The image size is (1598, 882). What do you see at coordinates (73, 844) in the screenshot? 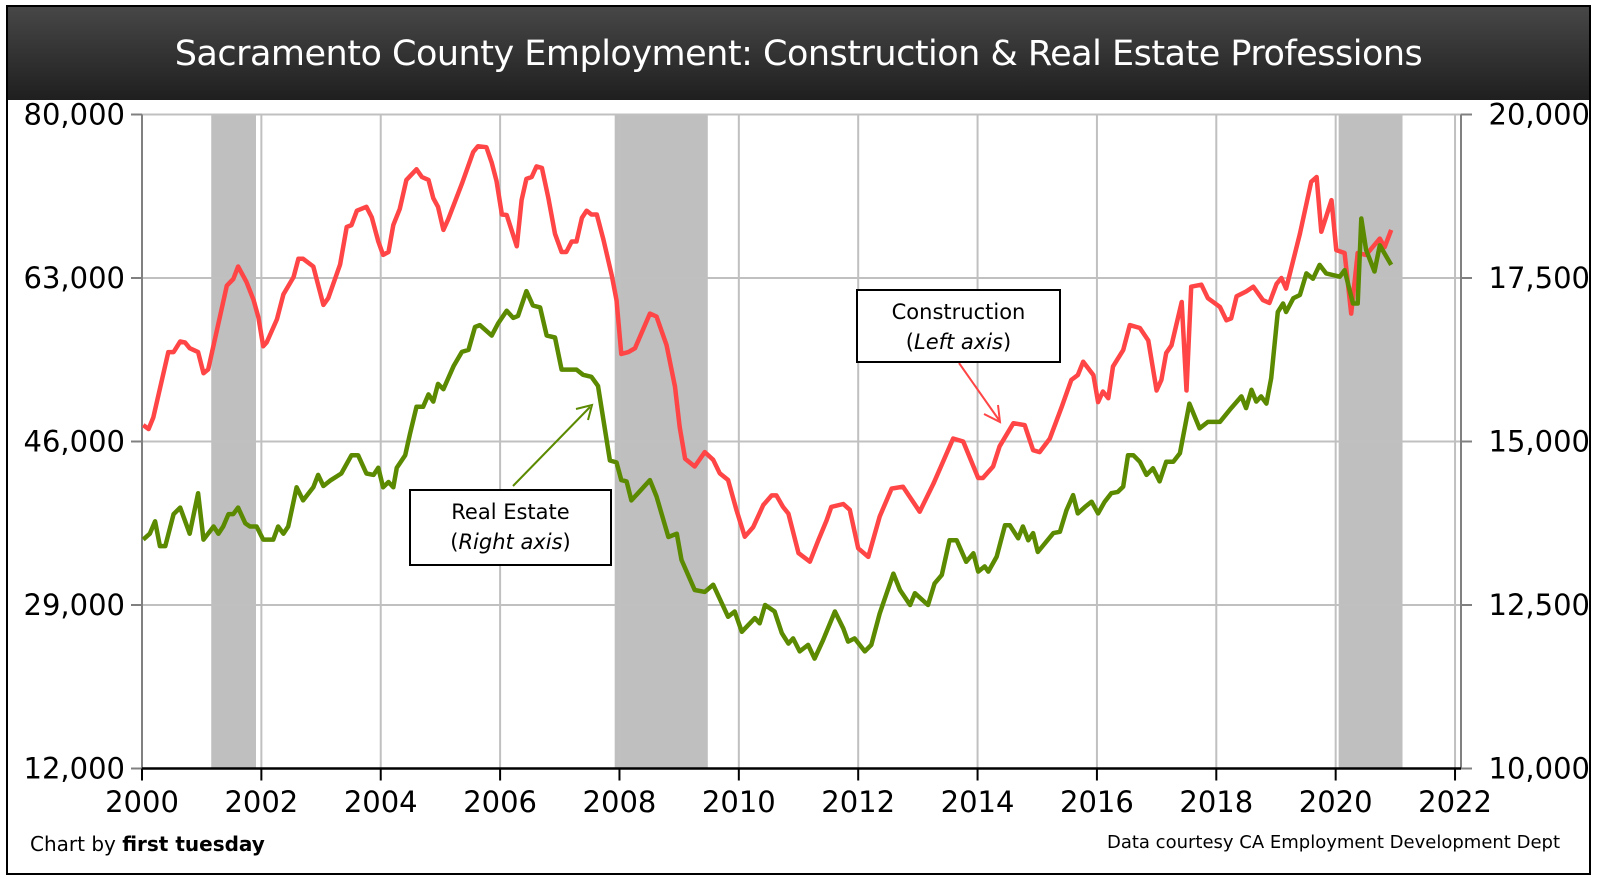
I see `credit-prefix: Chart by` at bounding box center [73, 844].